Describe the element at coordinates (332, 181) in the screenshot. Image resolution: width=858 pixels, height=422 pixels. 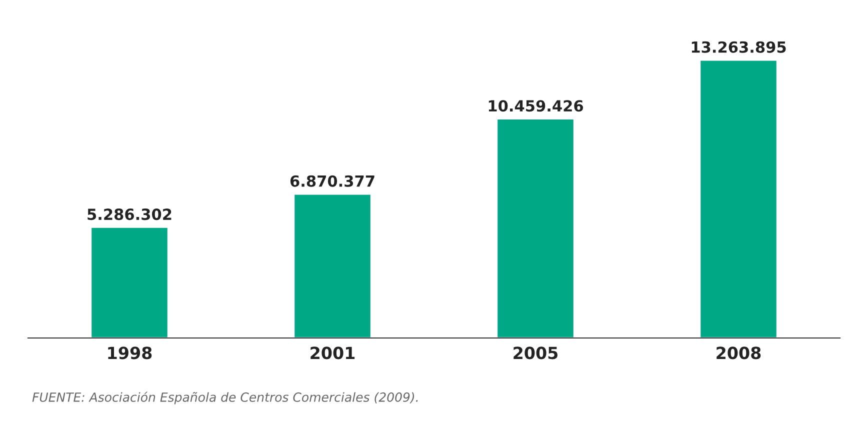
I see `data-label: 6.870.377` at that location.